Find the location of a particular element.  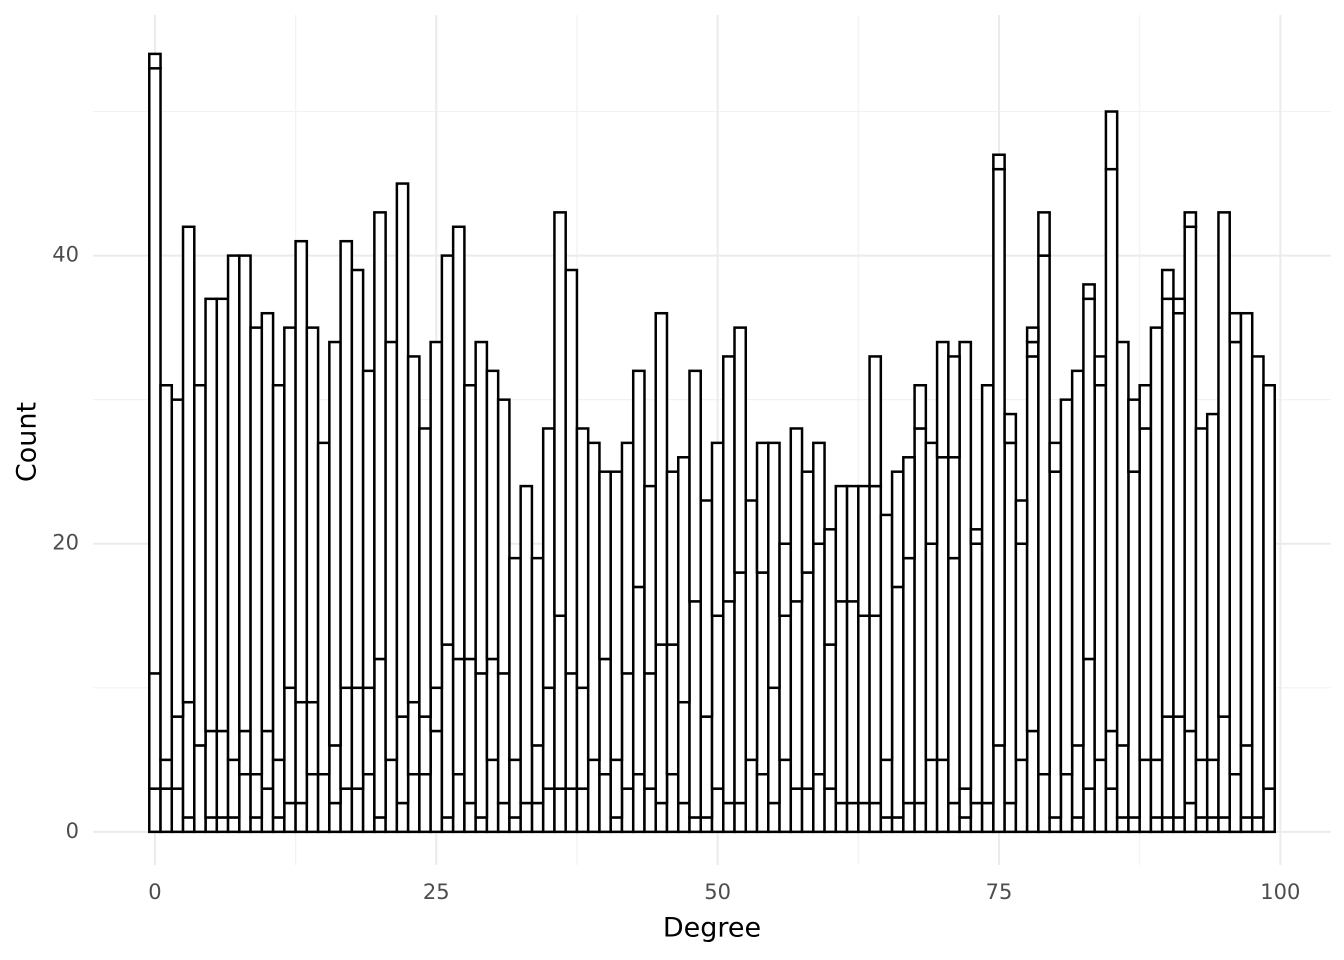

x-tick-label: 50 is located at coordinates (717, 892).